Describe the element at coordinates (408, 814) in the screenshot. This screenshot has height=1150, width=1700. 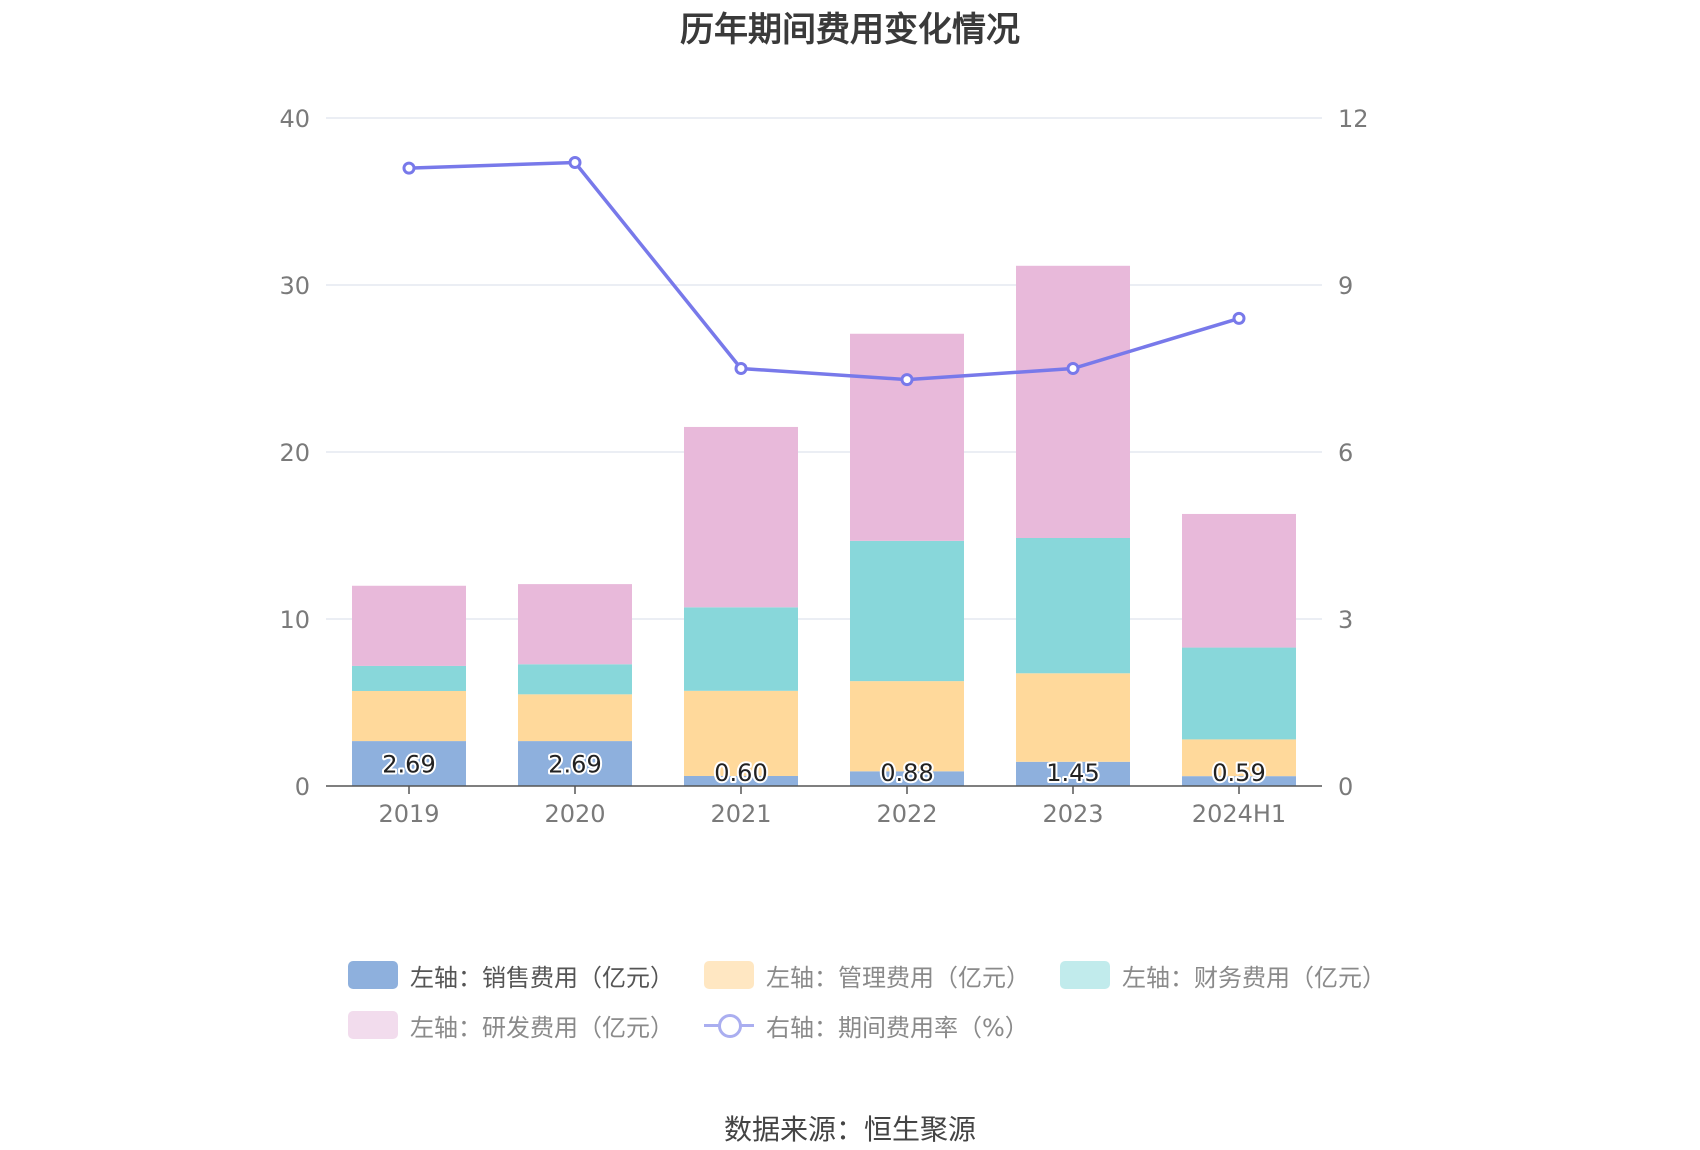
I see `x-tick-label: 2019` at that location.